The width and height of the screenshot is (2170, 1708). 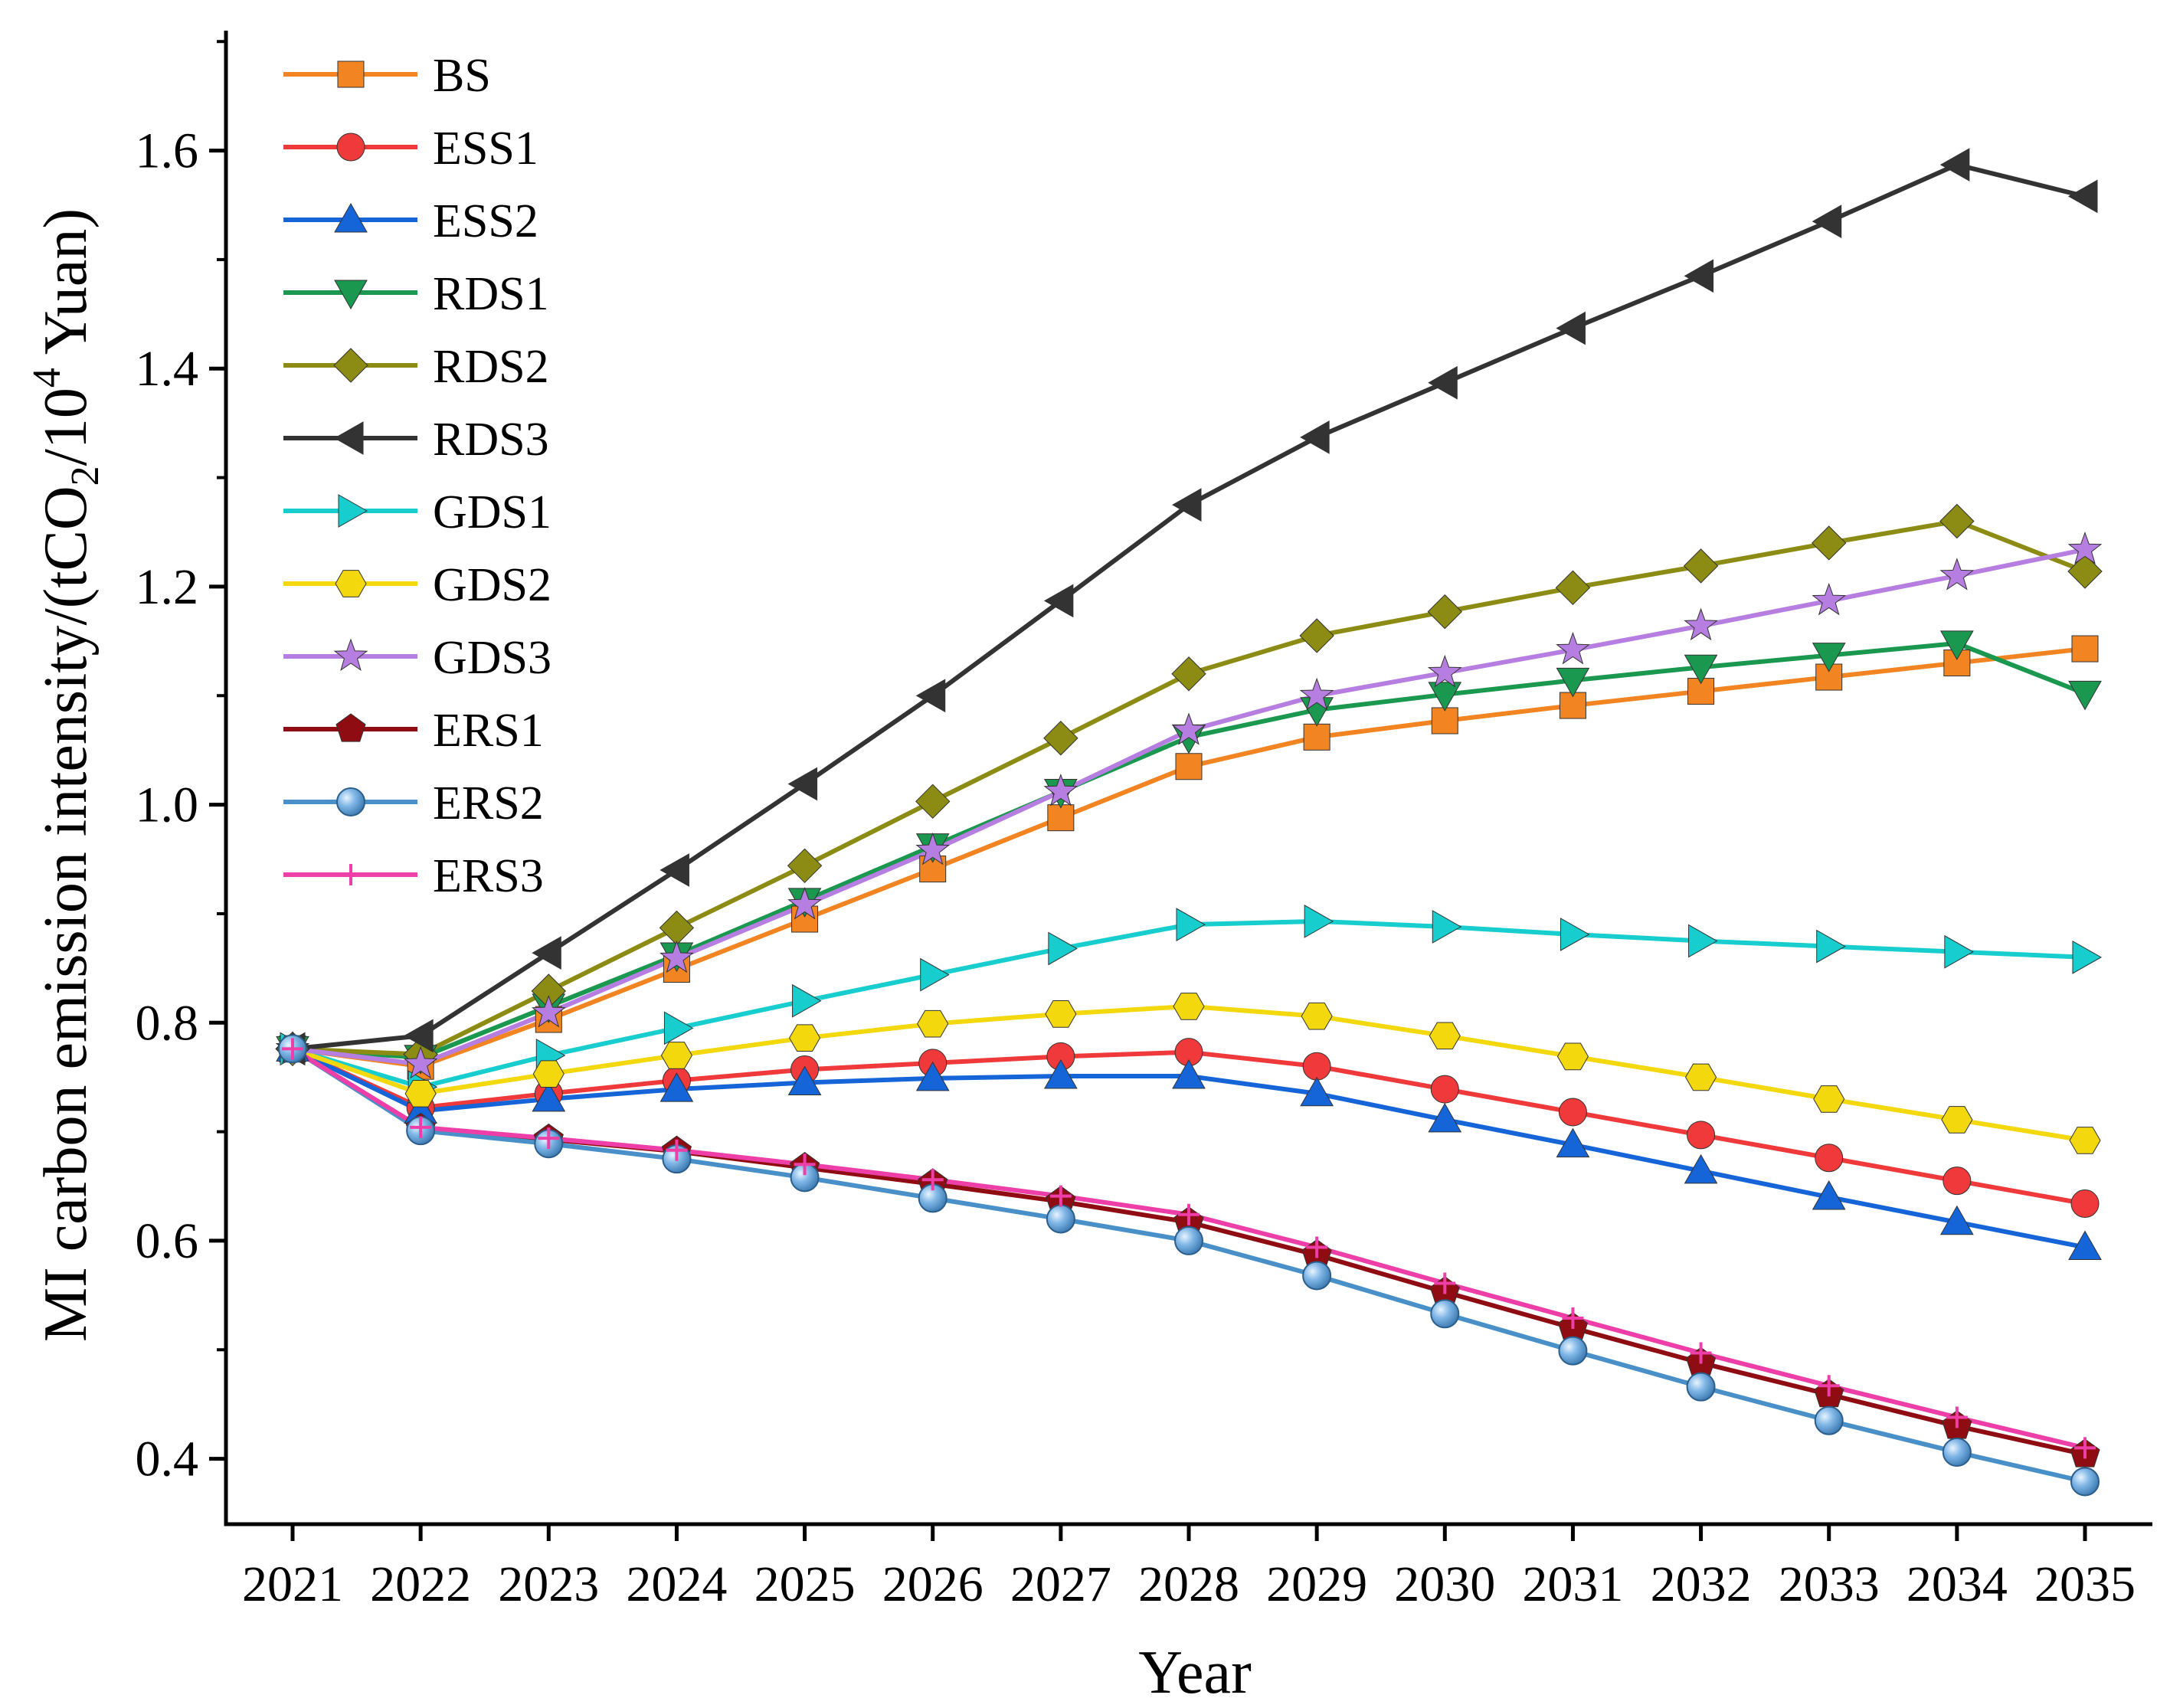 I want to click on legend-marker-rds2, so click(x=350, y=365).